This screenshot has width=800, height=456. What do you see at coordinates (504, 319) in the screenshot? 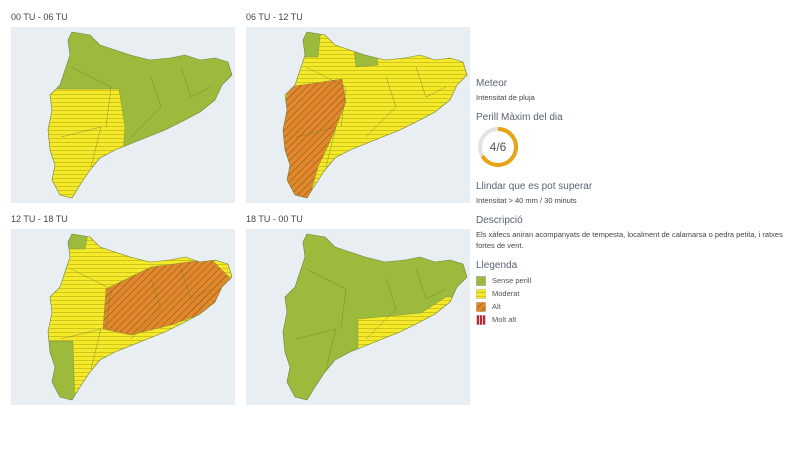
I see `legend-label: Molt alt` at bounding box center [504, 319].